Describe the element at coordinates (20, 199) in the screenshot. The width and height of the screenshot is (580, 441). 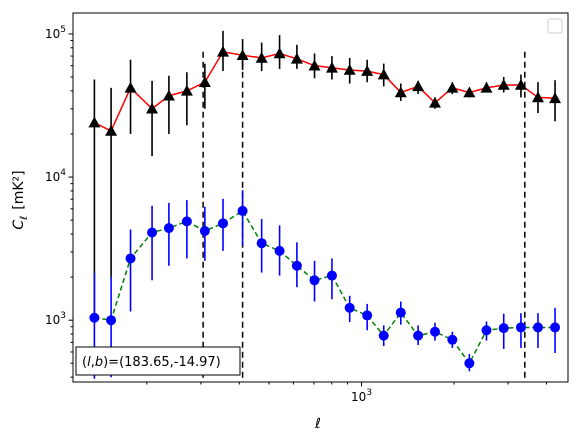
I see `y-axis-label: Cℓ[mK²]` at that location.